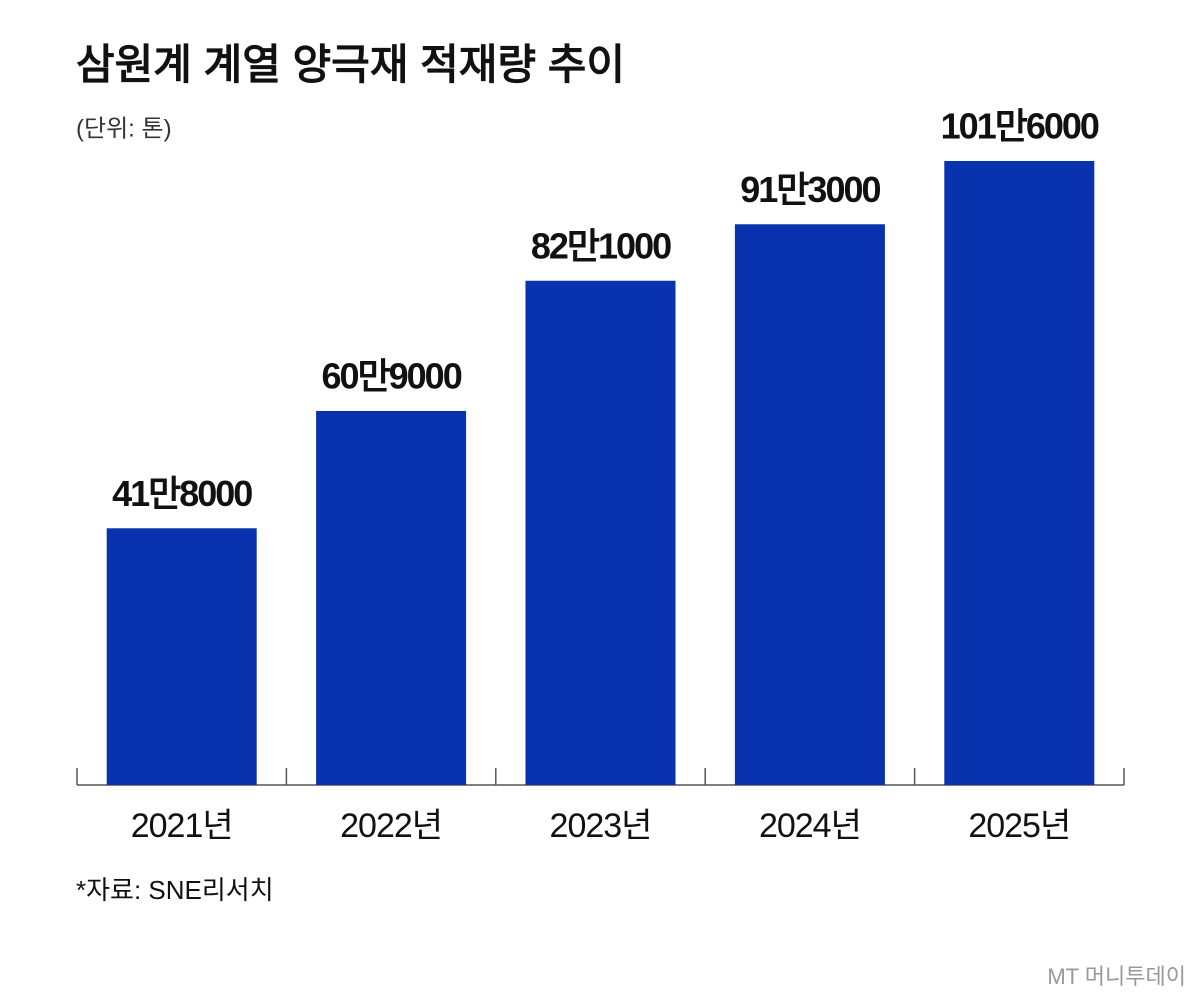  Describe the element at coordinates (810, 189) in the screenshot. I see `value-label: 91만3000` at that location.